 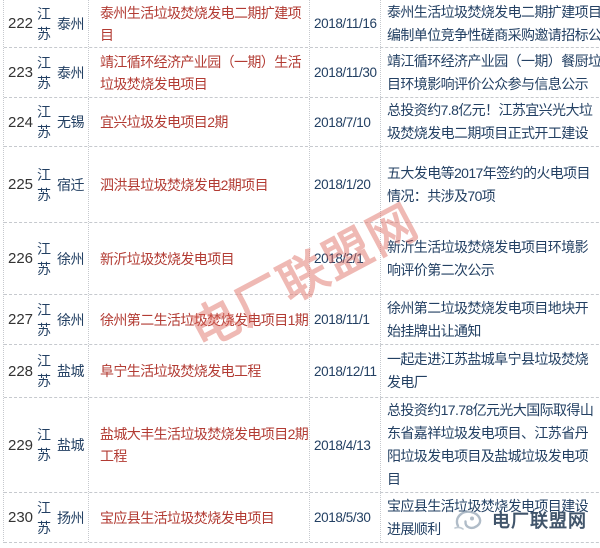 I want to click on project-name-cell: 新沂垃圾焚烧发电项目, so click(x=198, y=258).